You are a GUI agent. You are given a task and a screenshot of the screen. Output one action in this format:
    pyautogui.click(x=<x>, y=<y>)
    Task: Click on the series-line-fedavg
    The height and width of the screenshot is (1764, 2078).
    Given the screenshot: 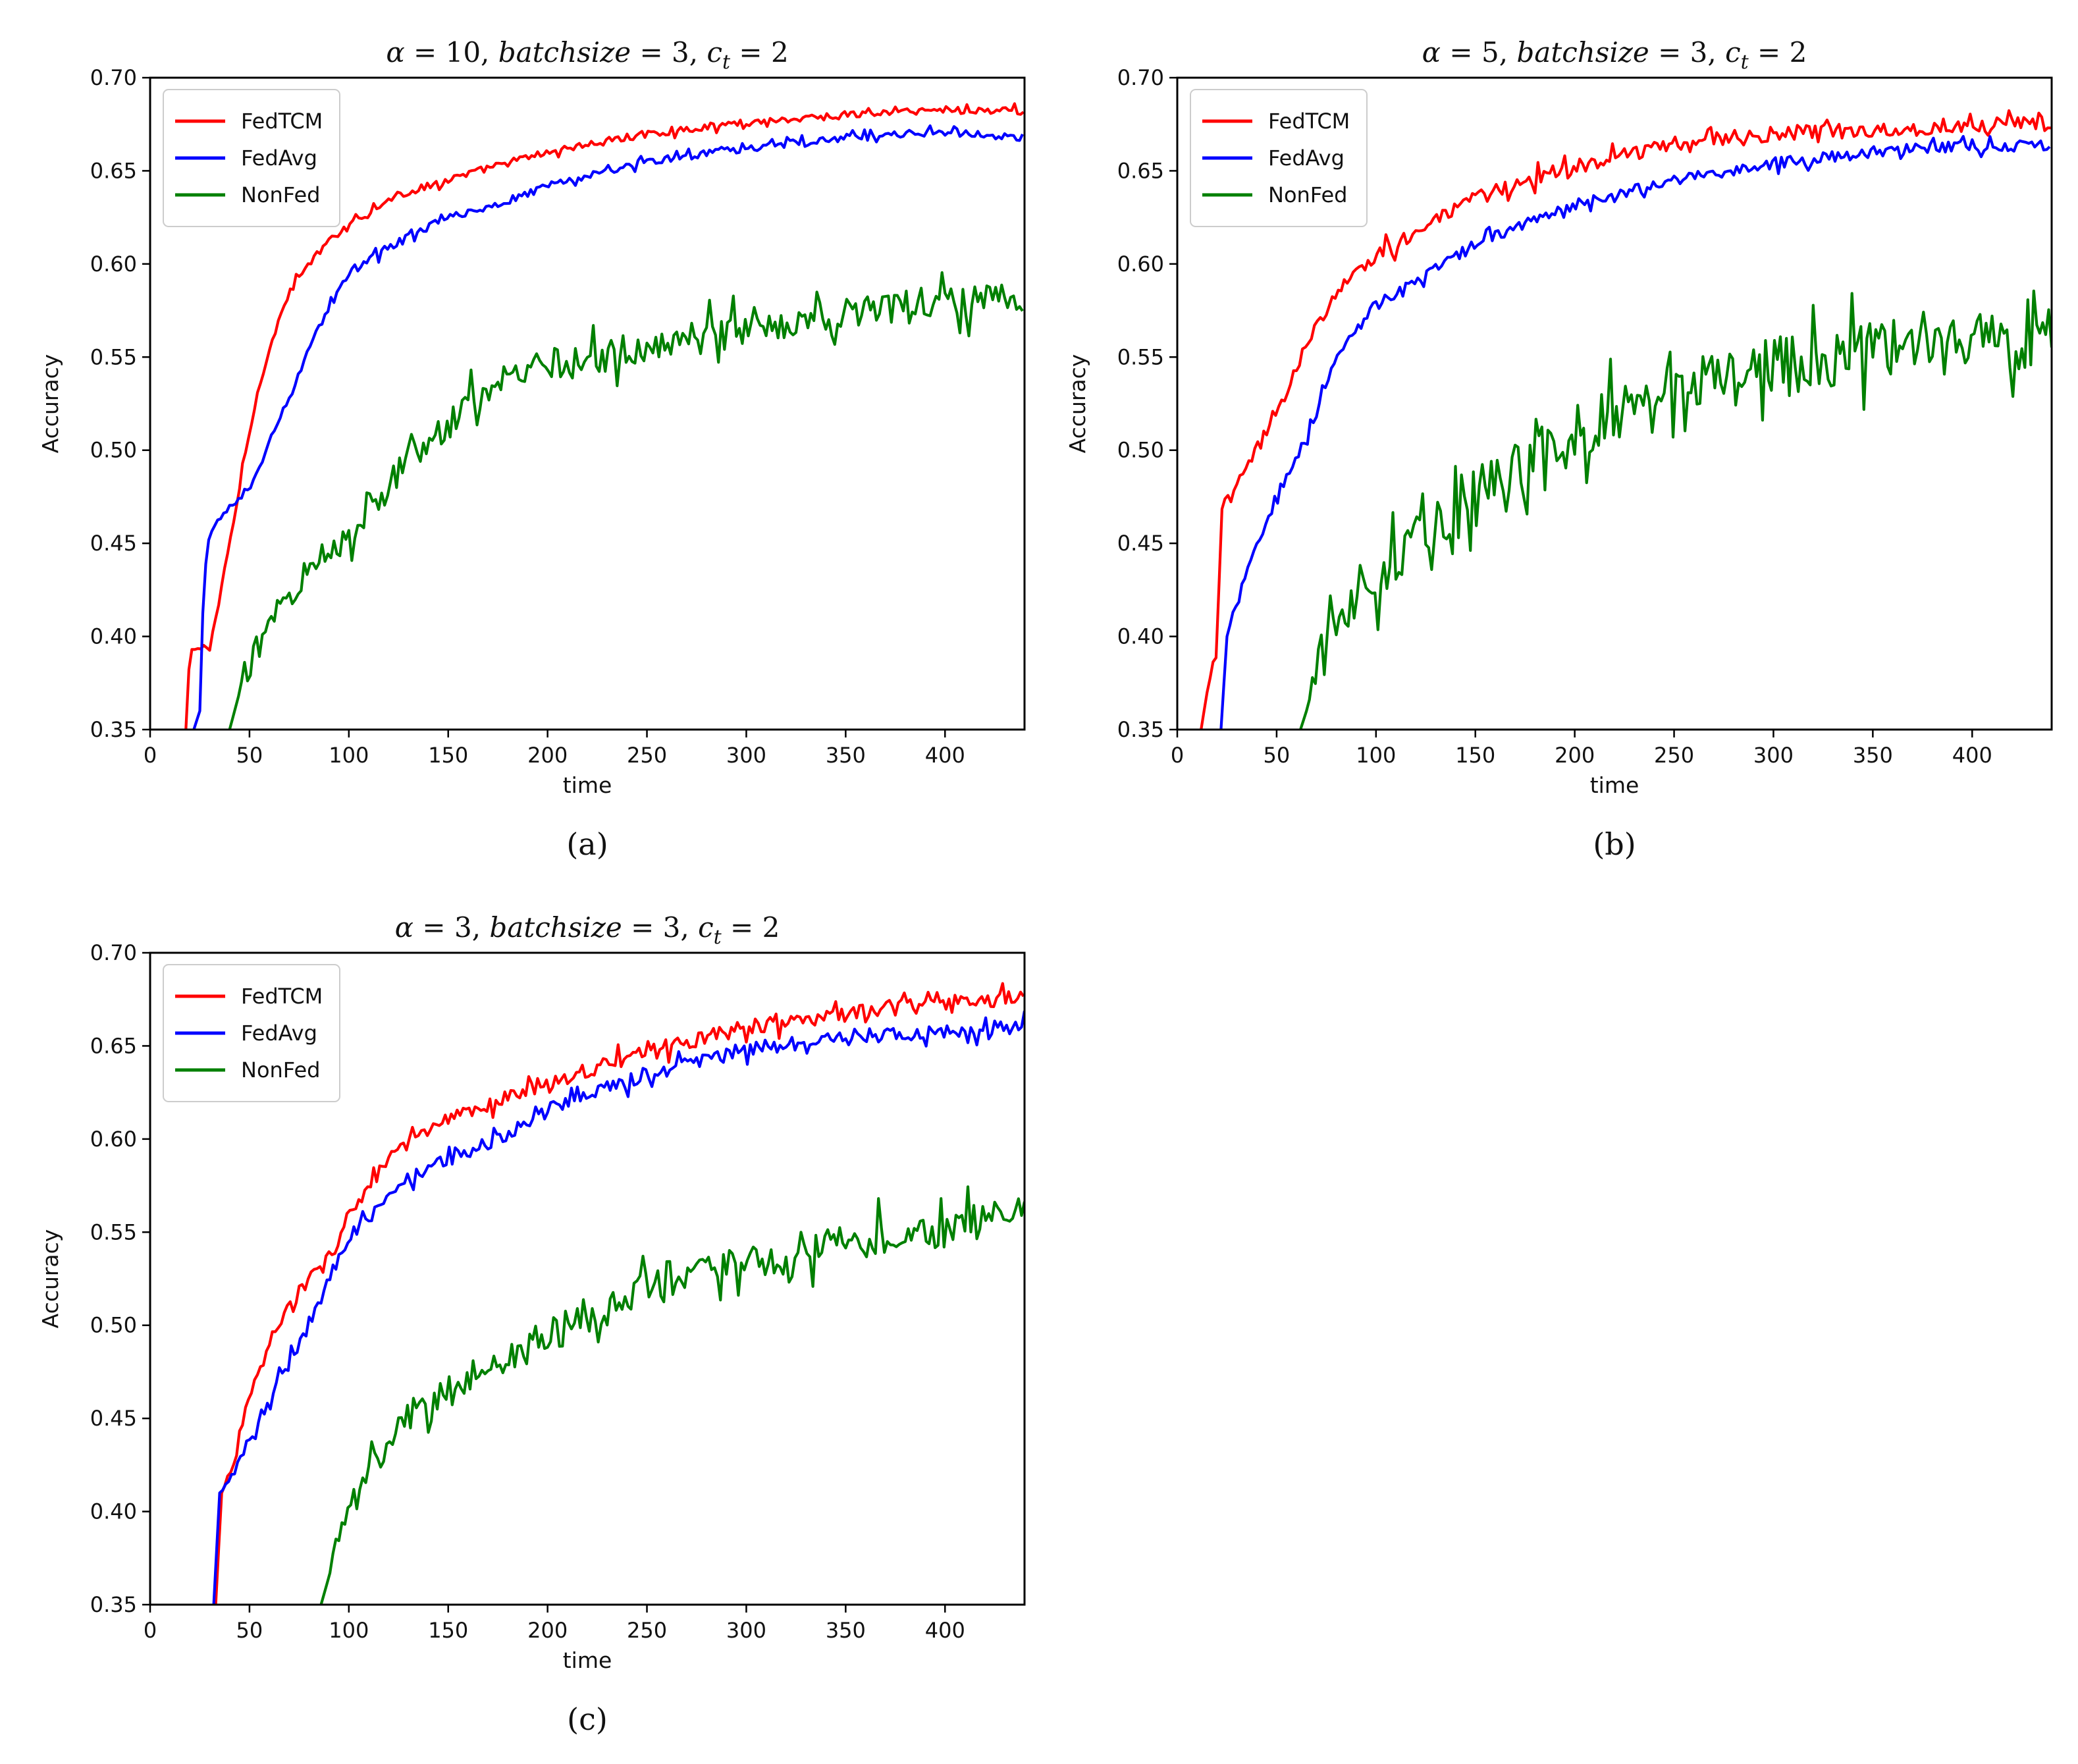 What is the action you would take?
    pyautogui.click(x=1635, y=432)
    